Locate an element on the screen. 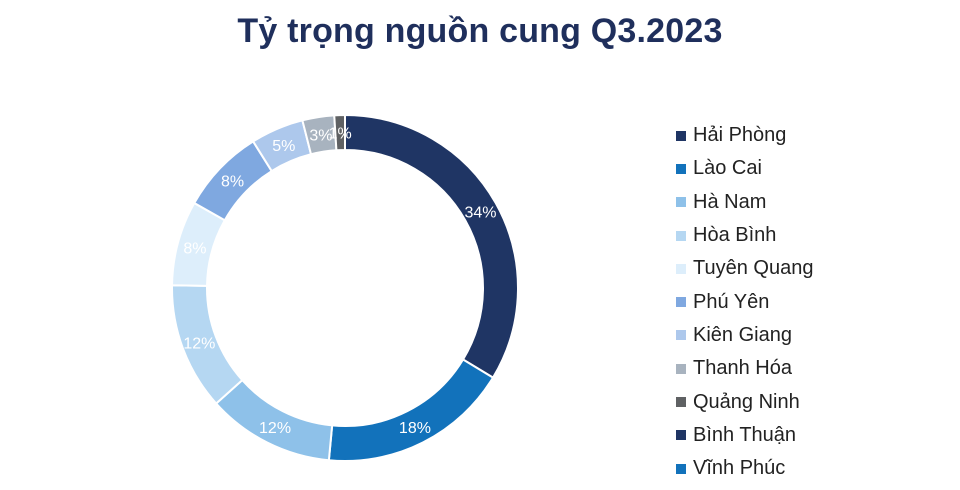  legend-item-hoa-binh: Hòa Bình is located at coordinates (744, 235).